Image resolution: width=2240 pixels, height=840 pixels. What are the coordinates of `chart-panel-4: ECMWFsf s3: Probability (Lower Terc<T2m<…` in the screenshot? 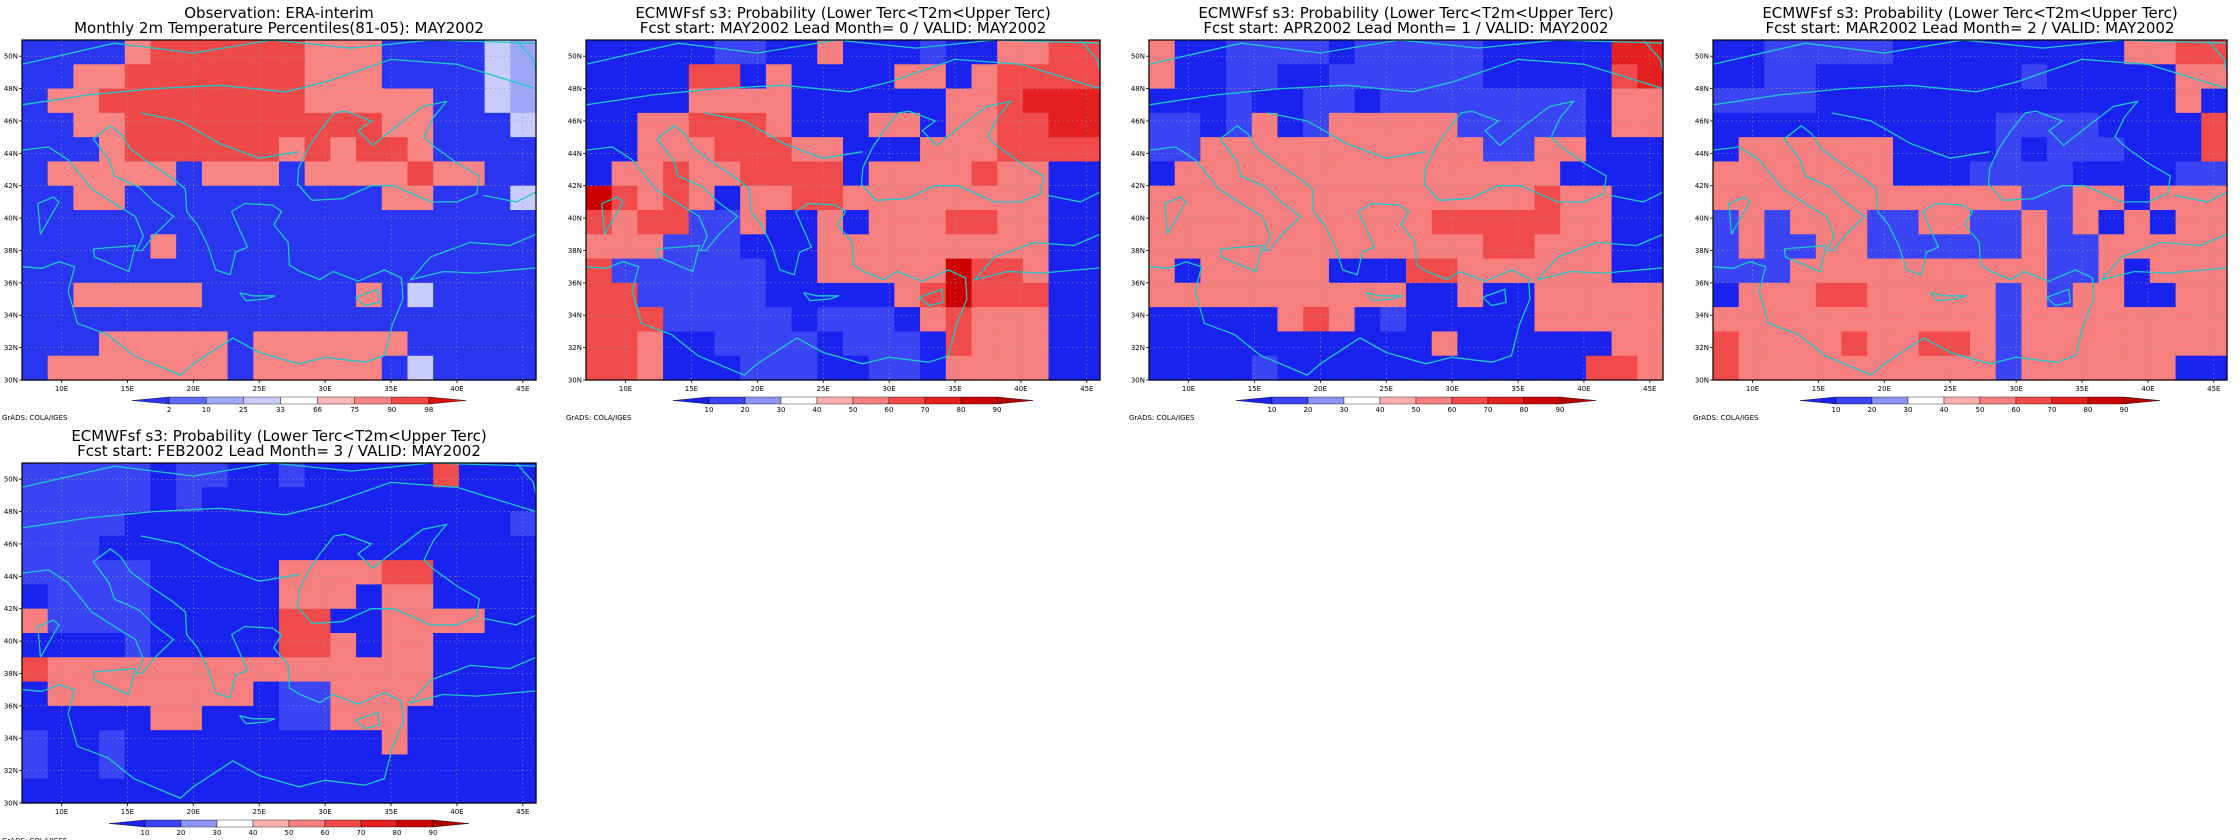 It's located at (1960, 213).